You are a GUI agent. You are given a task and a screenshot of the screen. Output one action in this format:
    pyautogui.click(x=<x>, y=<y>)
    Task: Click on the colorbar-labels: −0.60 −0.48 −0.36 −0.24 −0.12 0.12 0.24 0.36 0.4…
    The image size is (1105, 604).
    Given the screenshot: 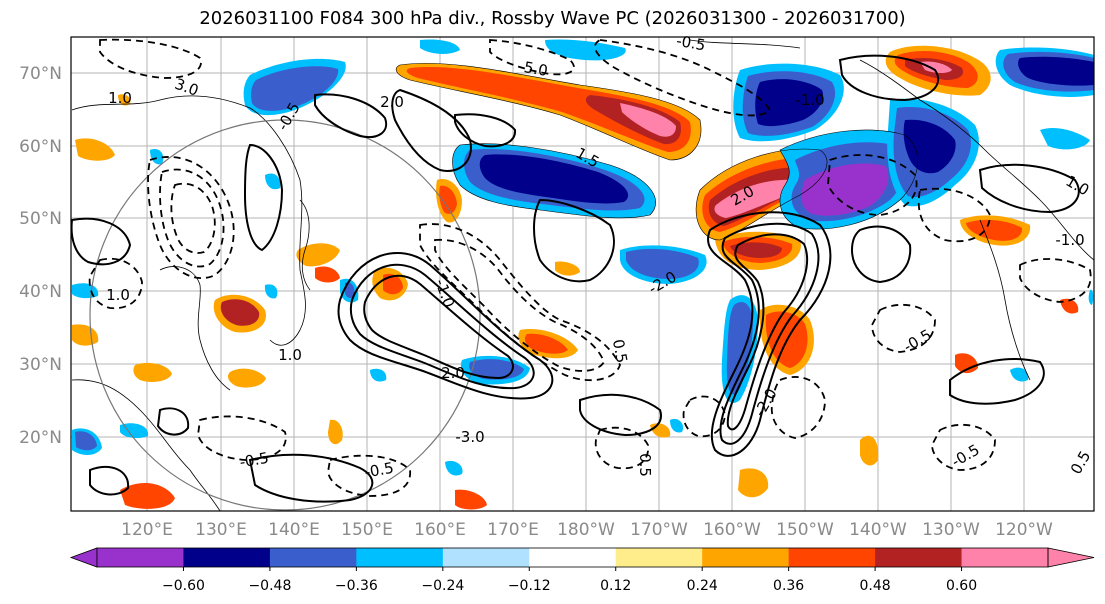 What is the action you would take?
    pyautogui.click(x=569, y=580)
    